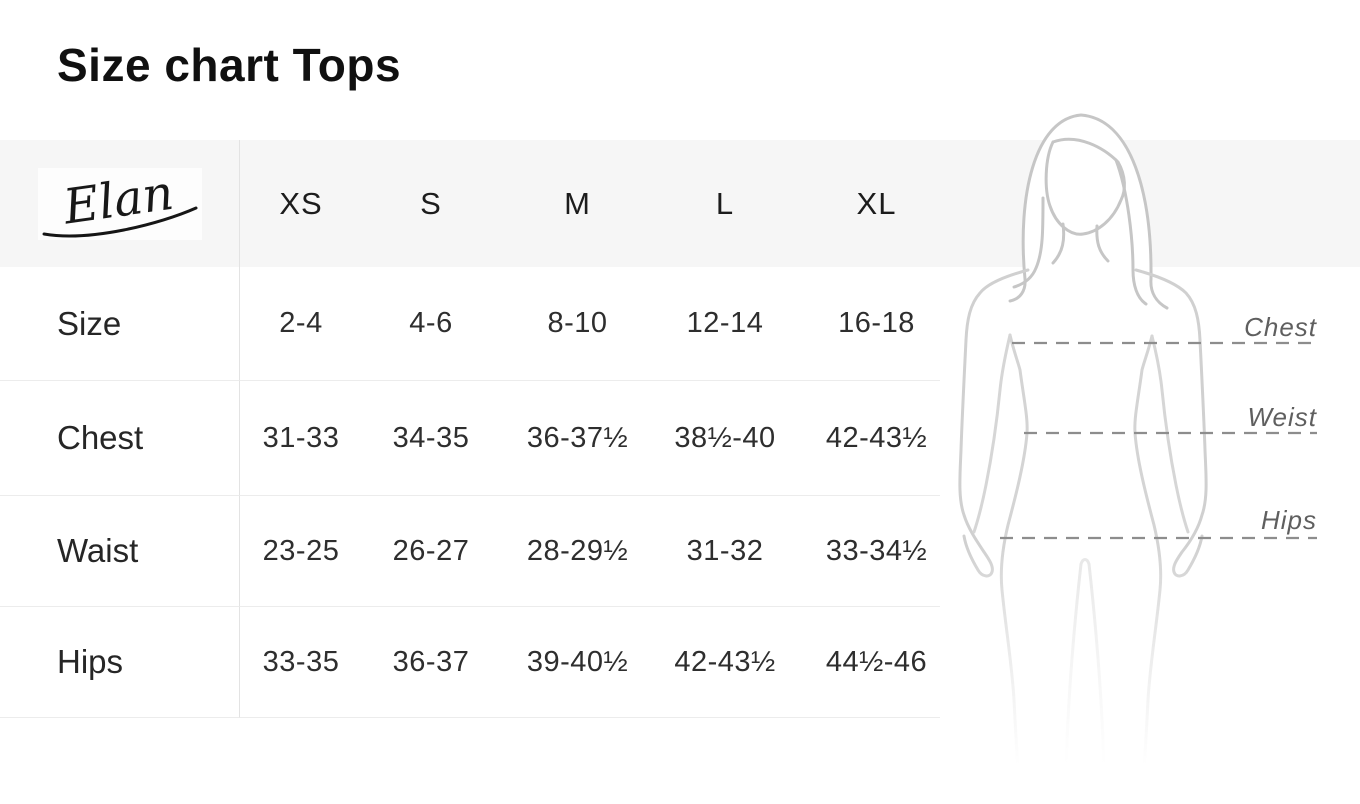 The width and height of the screenshot is (1360, 804). Describe the element at coordinates (1170, 434) in the screenshot. I see `right-arm-inner-edge` at that location.